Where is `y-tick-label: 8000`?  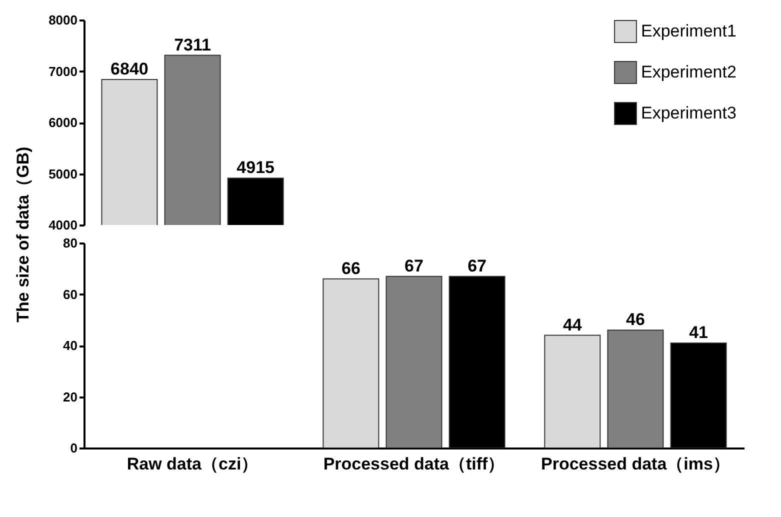 y-tick-label: 8000 is located at coordinates (63, 20).